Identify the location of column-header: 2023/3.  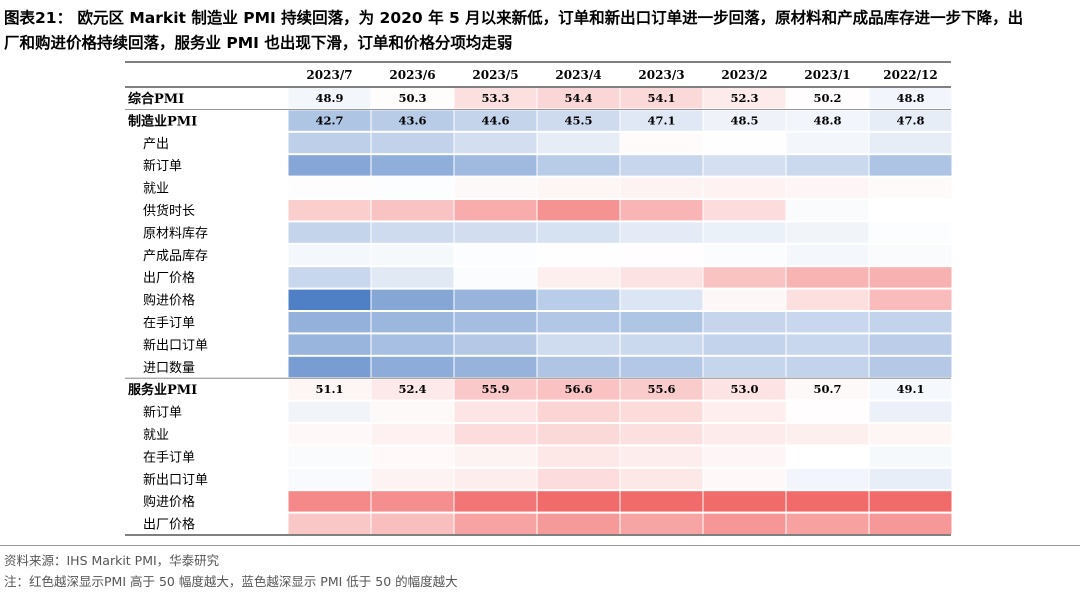
(661, 75).